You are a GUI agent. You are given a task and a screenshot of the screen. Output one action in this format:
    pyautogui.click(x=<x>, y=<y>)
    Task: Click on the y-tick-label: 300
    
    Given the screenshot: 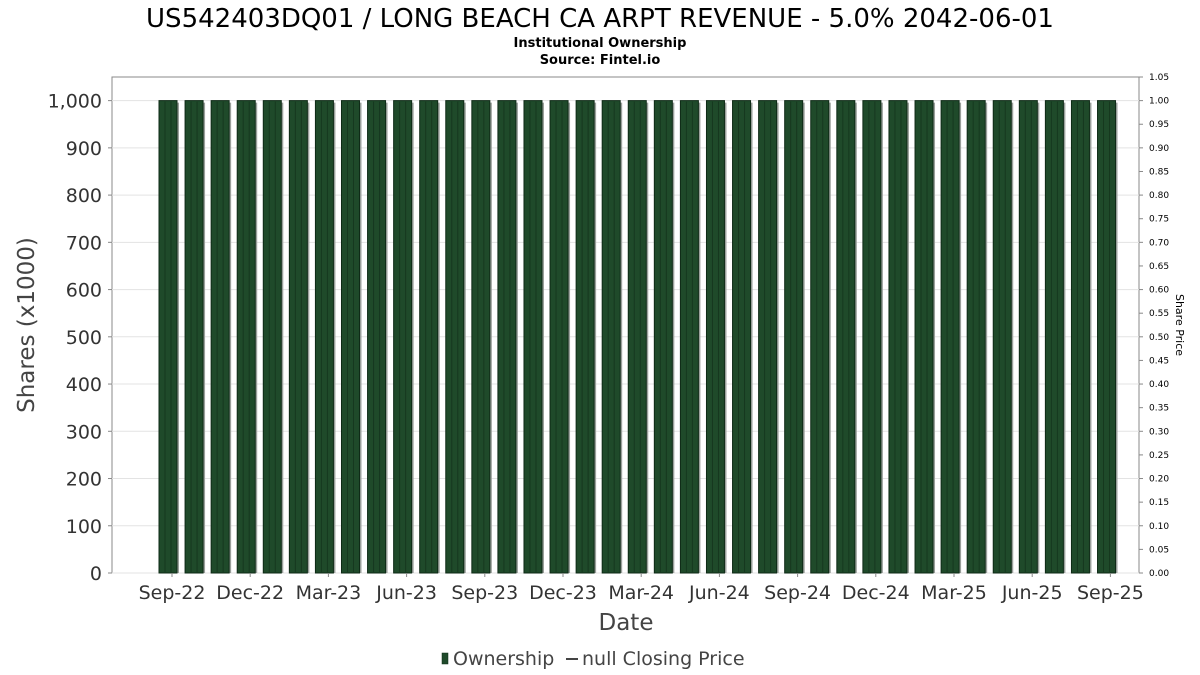 What is the action you would take?
    pyautogui.click(x=84, y=432)
    